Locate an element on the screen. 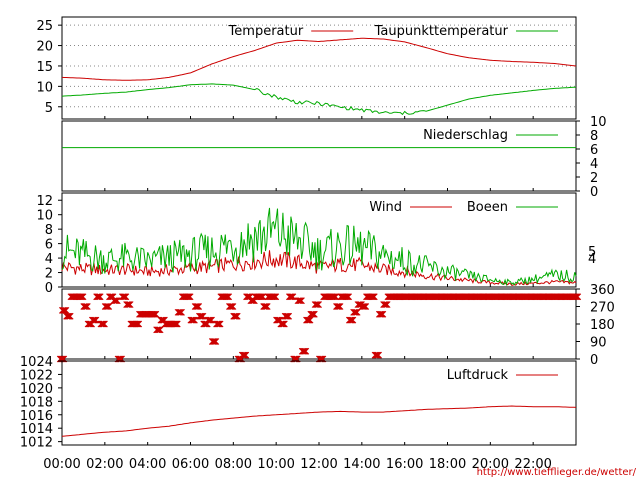 The width and height of the screenshot is (640, 480). y-tick-label: 6 is located at coordinates (594, 150).